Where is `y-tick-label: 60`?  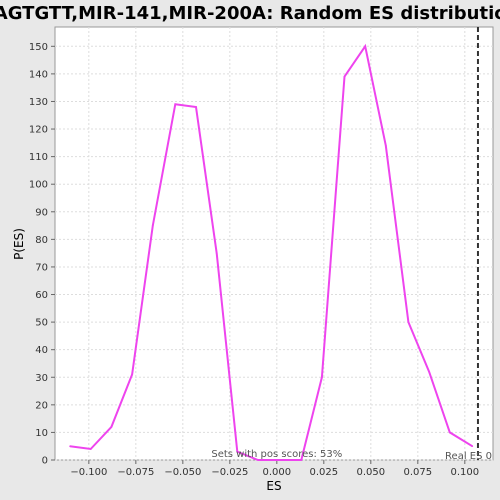 y-tick-label: 60 is located at coordinates (41, 295).